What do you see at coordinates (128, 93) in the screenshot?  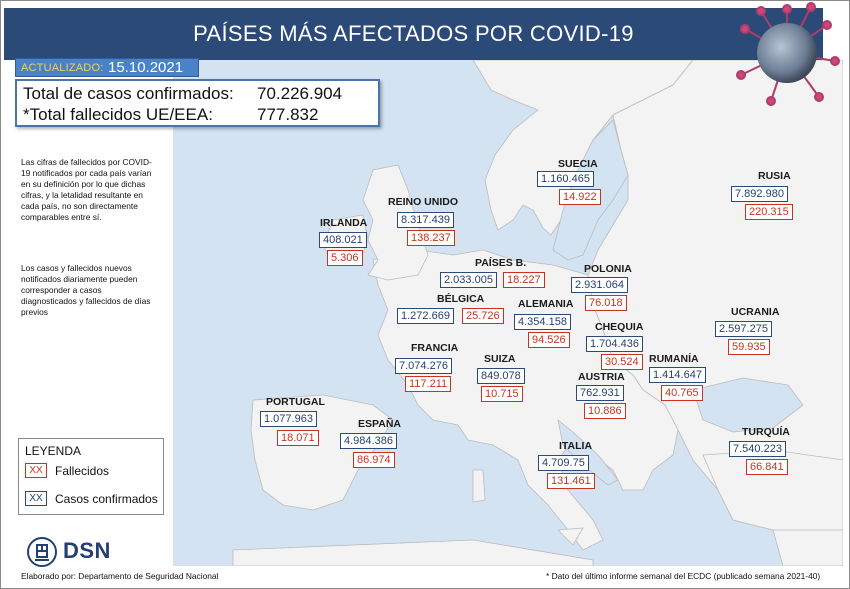 I see `total-confirmed-label: Total de casos confirmados:` at bounding box center [128, 93].